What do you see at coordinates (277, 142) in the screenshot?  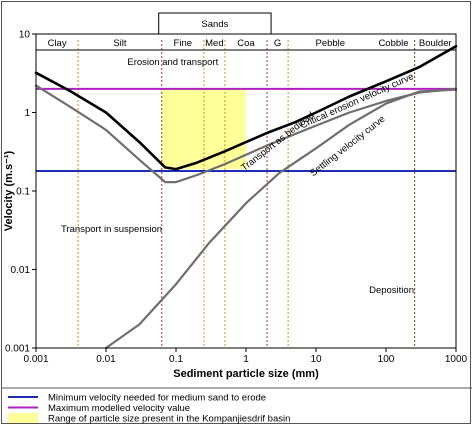 I see `annotation-label: Transport as bedload` at bounding box center [277, 142].